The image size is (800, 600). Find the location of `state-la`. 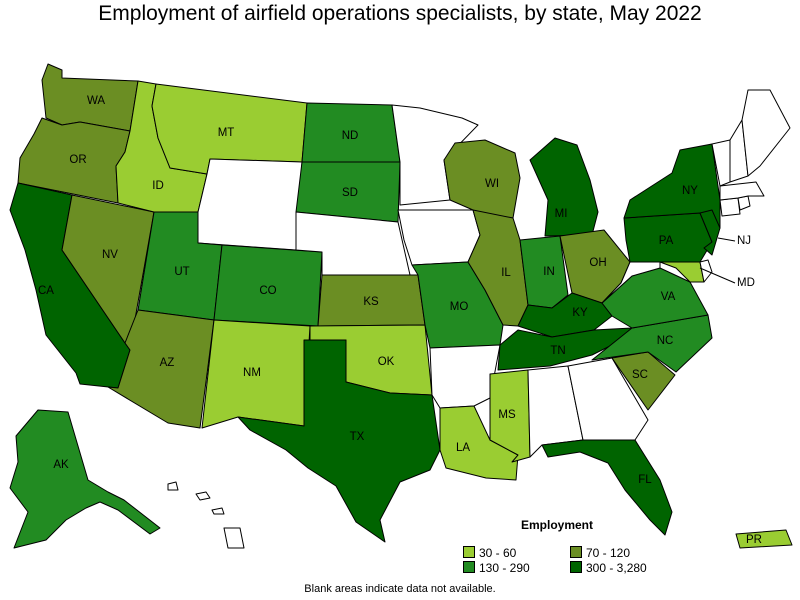

state-la is located at coordinates (479, 443).